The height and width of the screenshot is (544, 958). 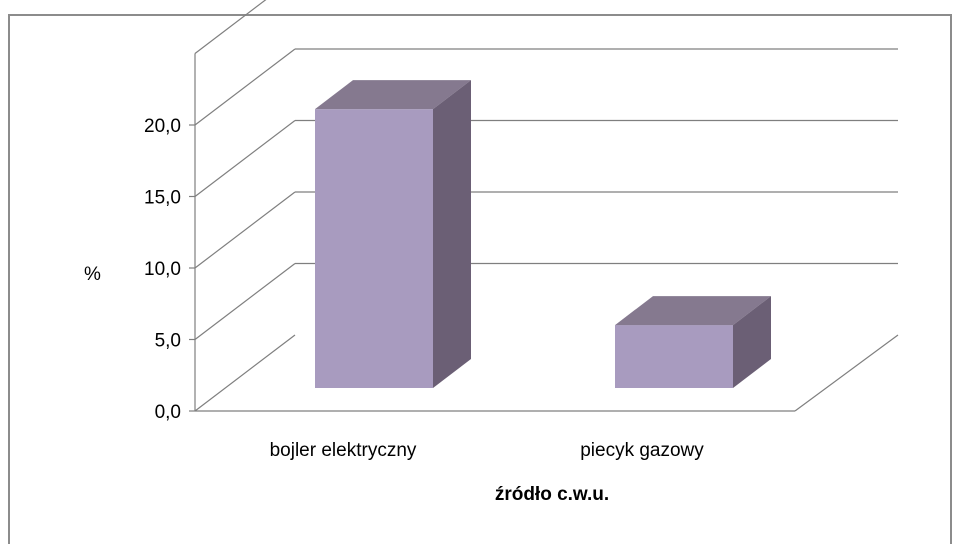 What do you see at coordinates (487, 450) in the screenshot?
I see `x-category-labels: bojler elektryczny piecyk gazowy` at bounding box center [487, 450].